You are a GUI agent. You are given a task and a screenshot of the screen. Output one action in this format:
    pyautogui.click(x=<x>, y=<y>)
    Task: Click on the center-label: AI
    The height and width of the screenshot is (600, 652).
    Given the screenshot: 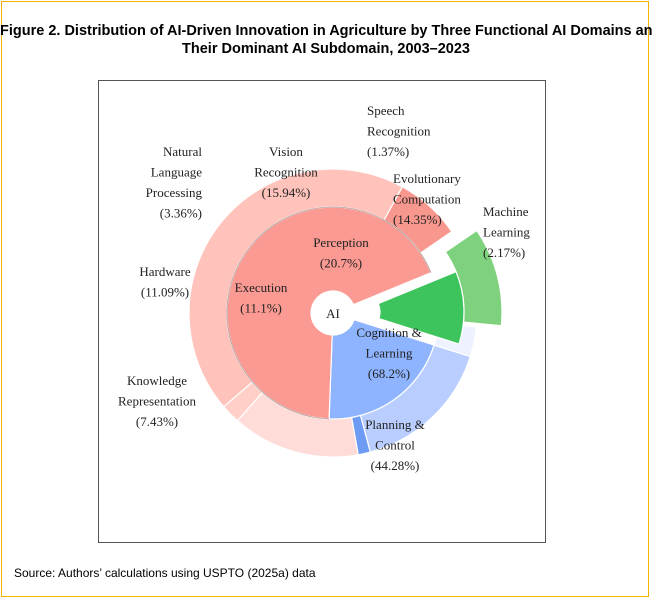 What is the action you would take?
    pyautogui.click(x=333, y=313)
    